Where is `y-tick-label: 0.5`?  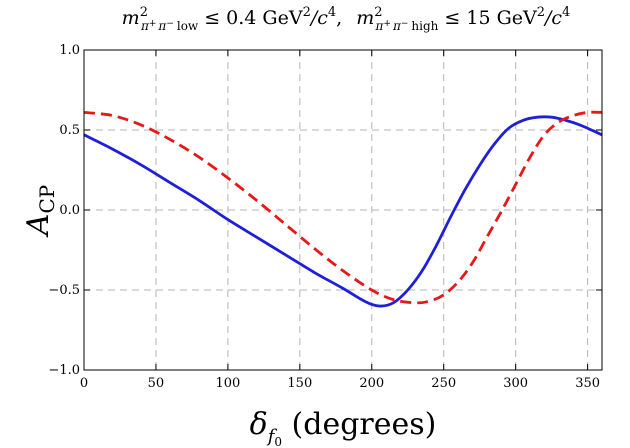 y-tick-label: 0.5 is located at coordinates (69, 130).